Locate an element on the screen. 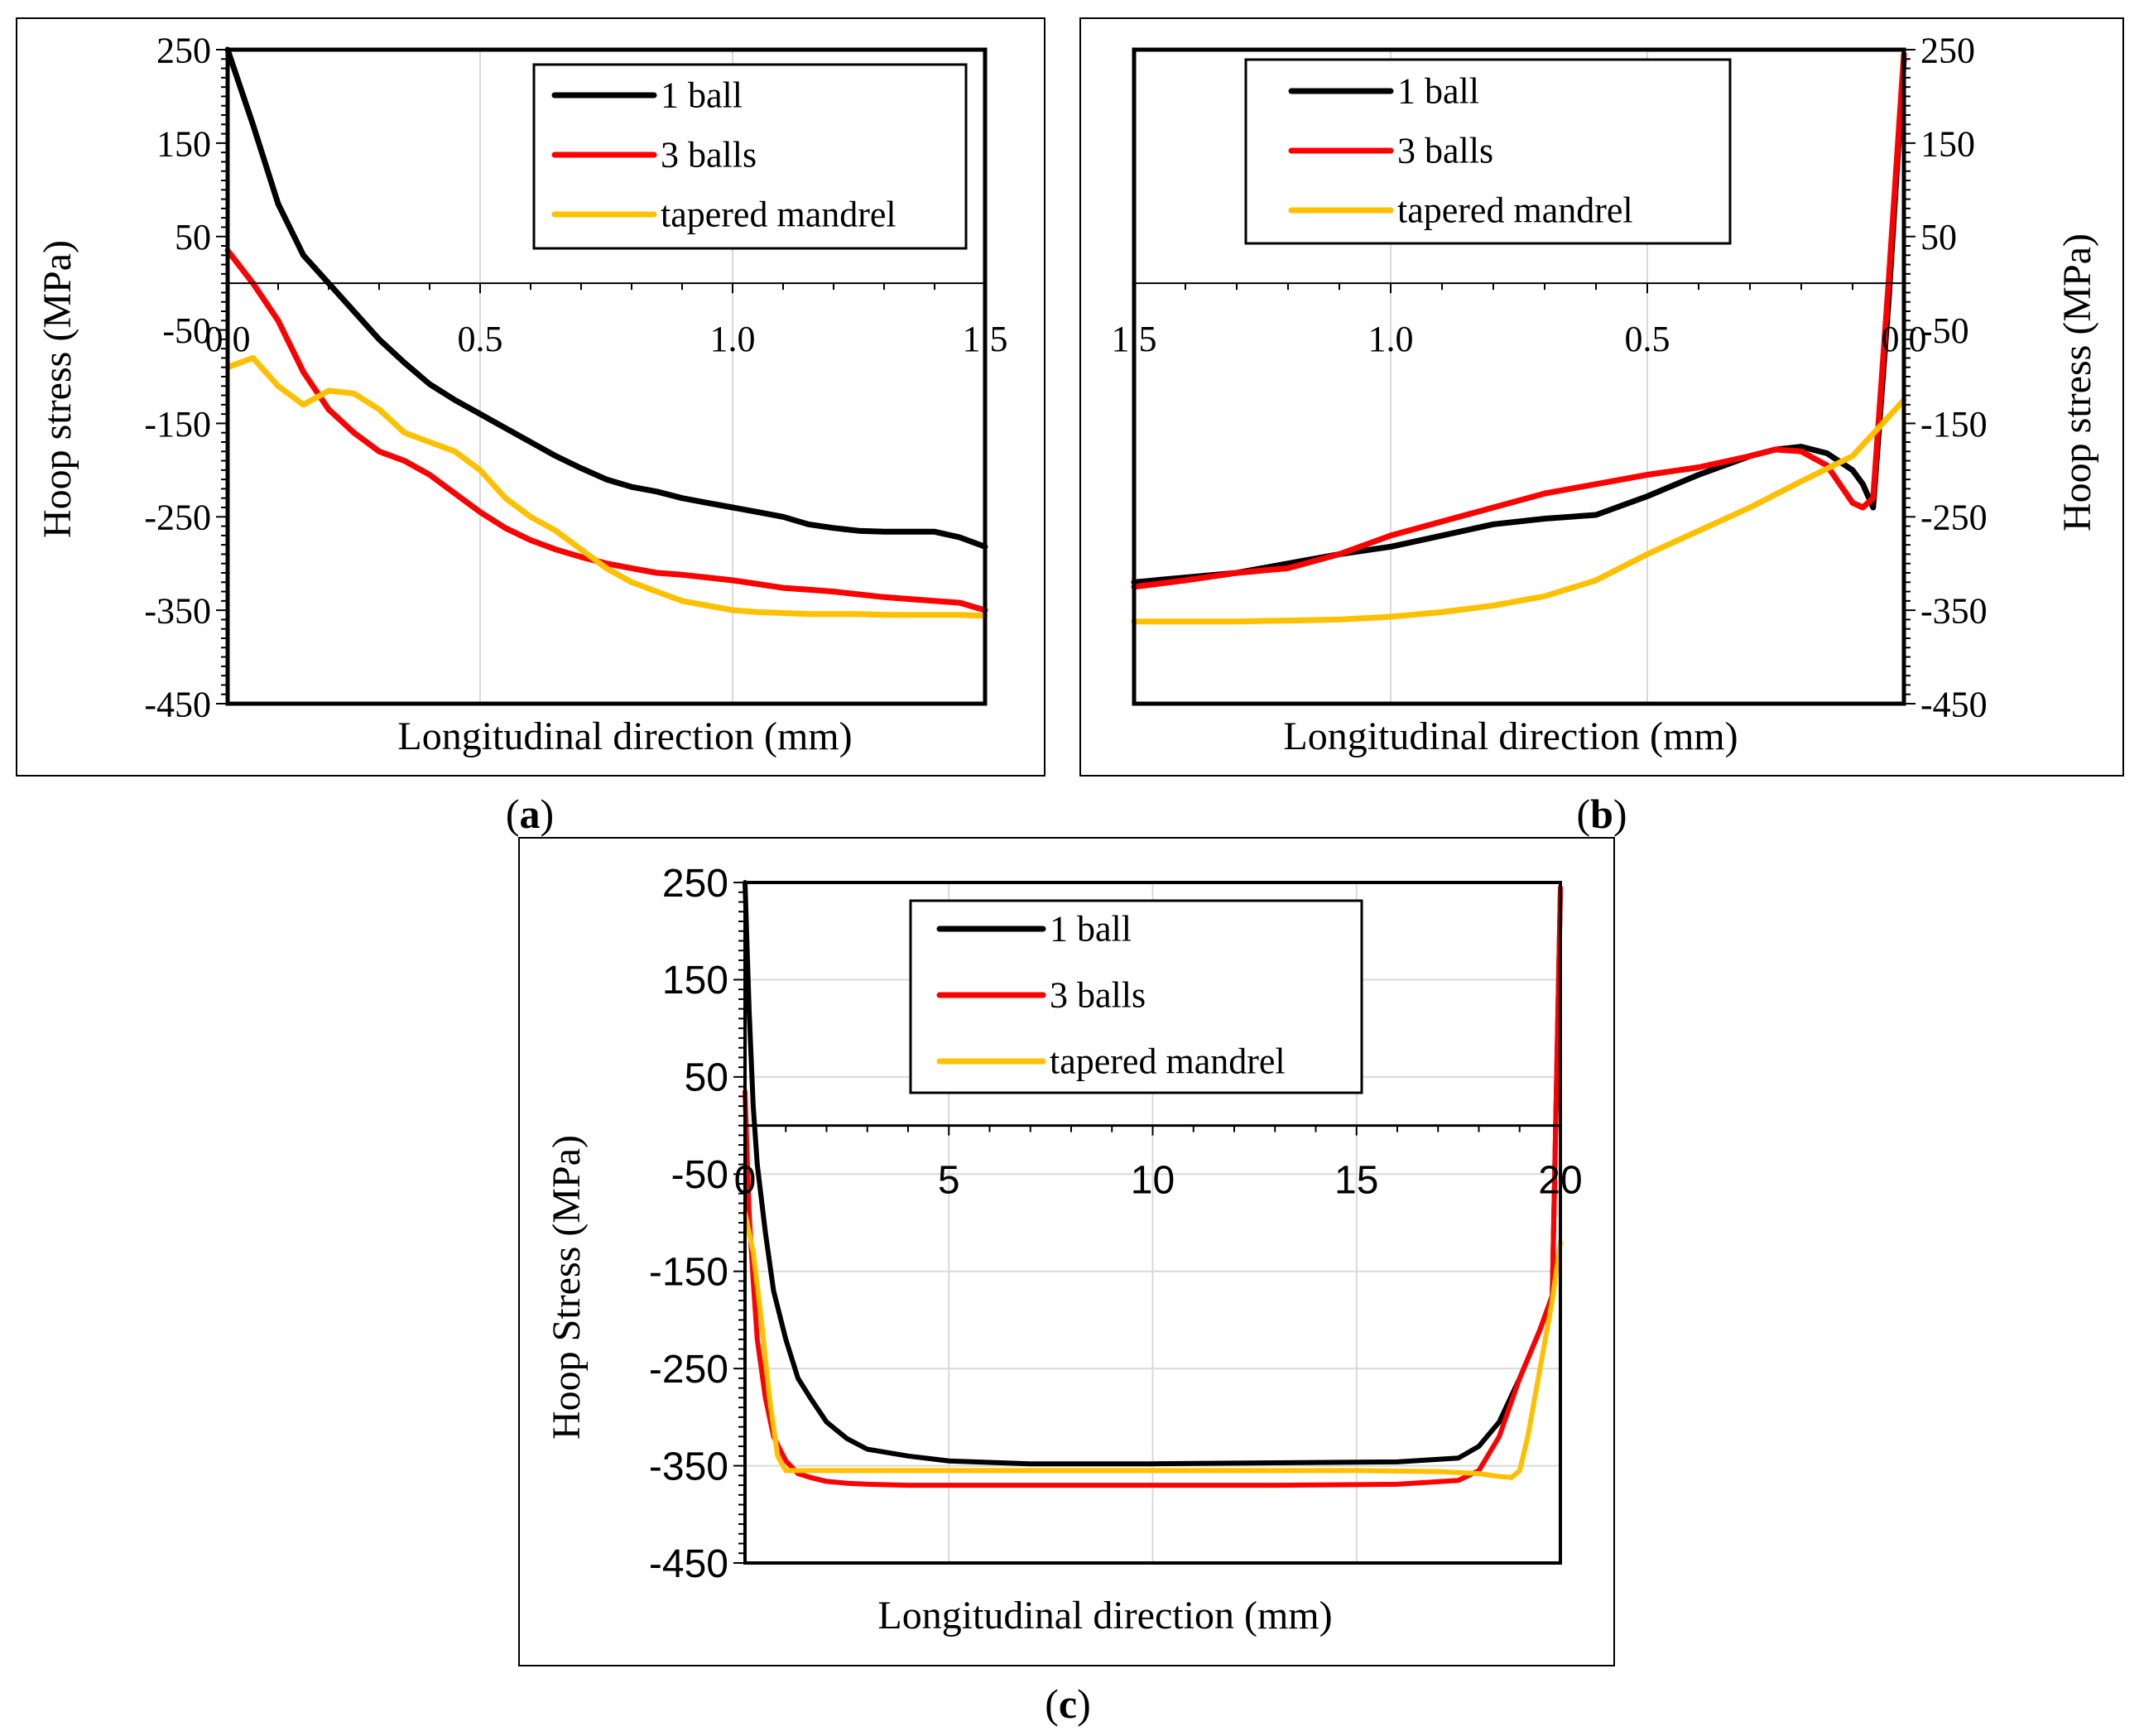  panel-c-xtick-label-2: 10 is located at coordinates (1153, 1181).